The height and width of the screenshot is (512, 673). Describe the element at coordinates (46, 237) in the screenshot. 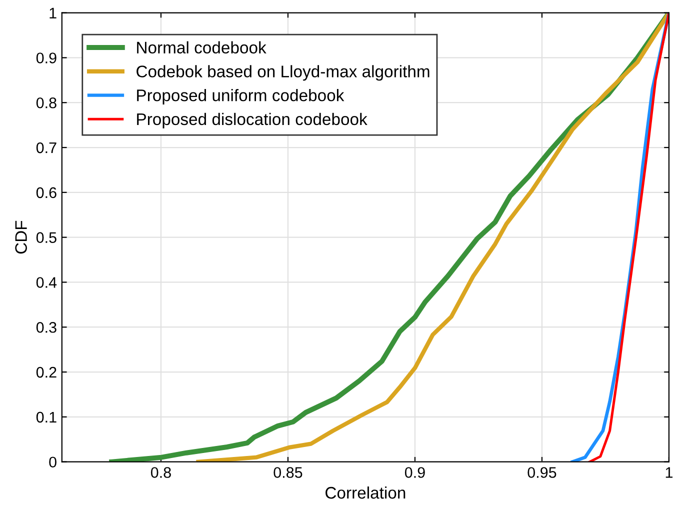

I see `y-tick-label: 0.5` at that location.